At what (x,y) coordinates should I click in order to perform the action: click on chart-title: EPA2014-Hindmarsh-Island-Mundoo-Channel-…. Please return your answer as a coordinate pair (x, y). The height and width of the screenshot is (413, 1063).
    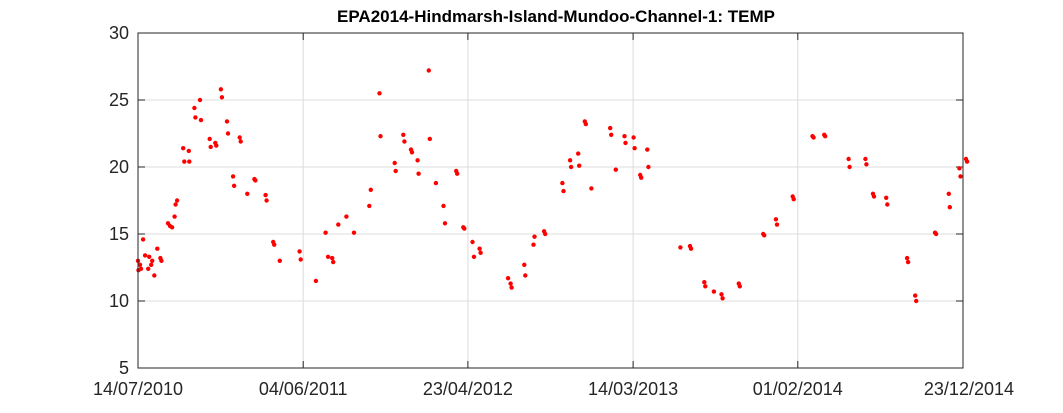
    Looking at the image, I should click on (556, 16).